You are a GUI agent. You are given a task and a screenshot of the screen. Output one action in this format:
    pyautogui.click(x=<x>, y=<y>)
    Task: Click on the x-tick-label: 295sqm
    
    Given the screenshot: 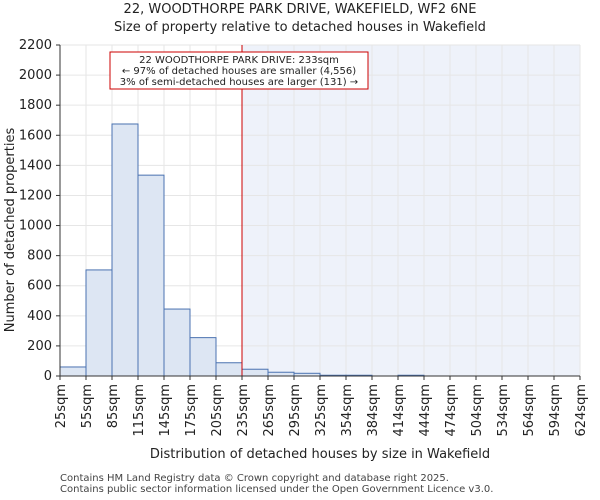 What is the action you would take?
    pyautogui.click(x=295, y=410)
    